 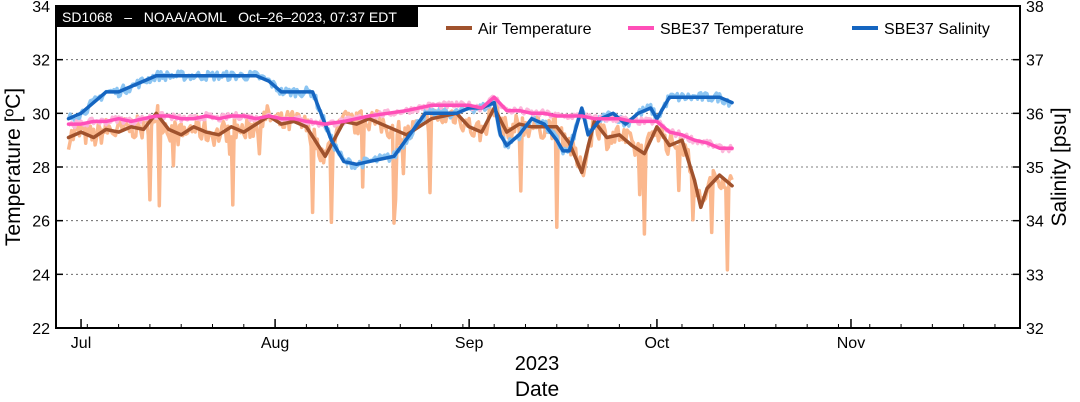 I want to click on y-right-tick-label: 38, so click(x=1035, y=8).